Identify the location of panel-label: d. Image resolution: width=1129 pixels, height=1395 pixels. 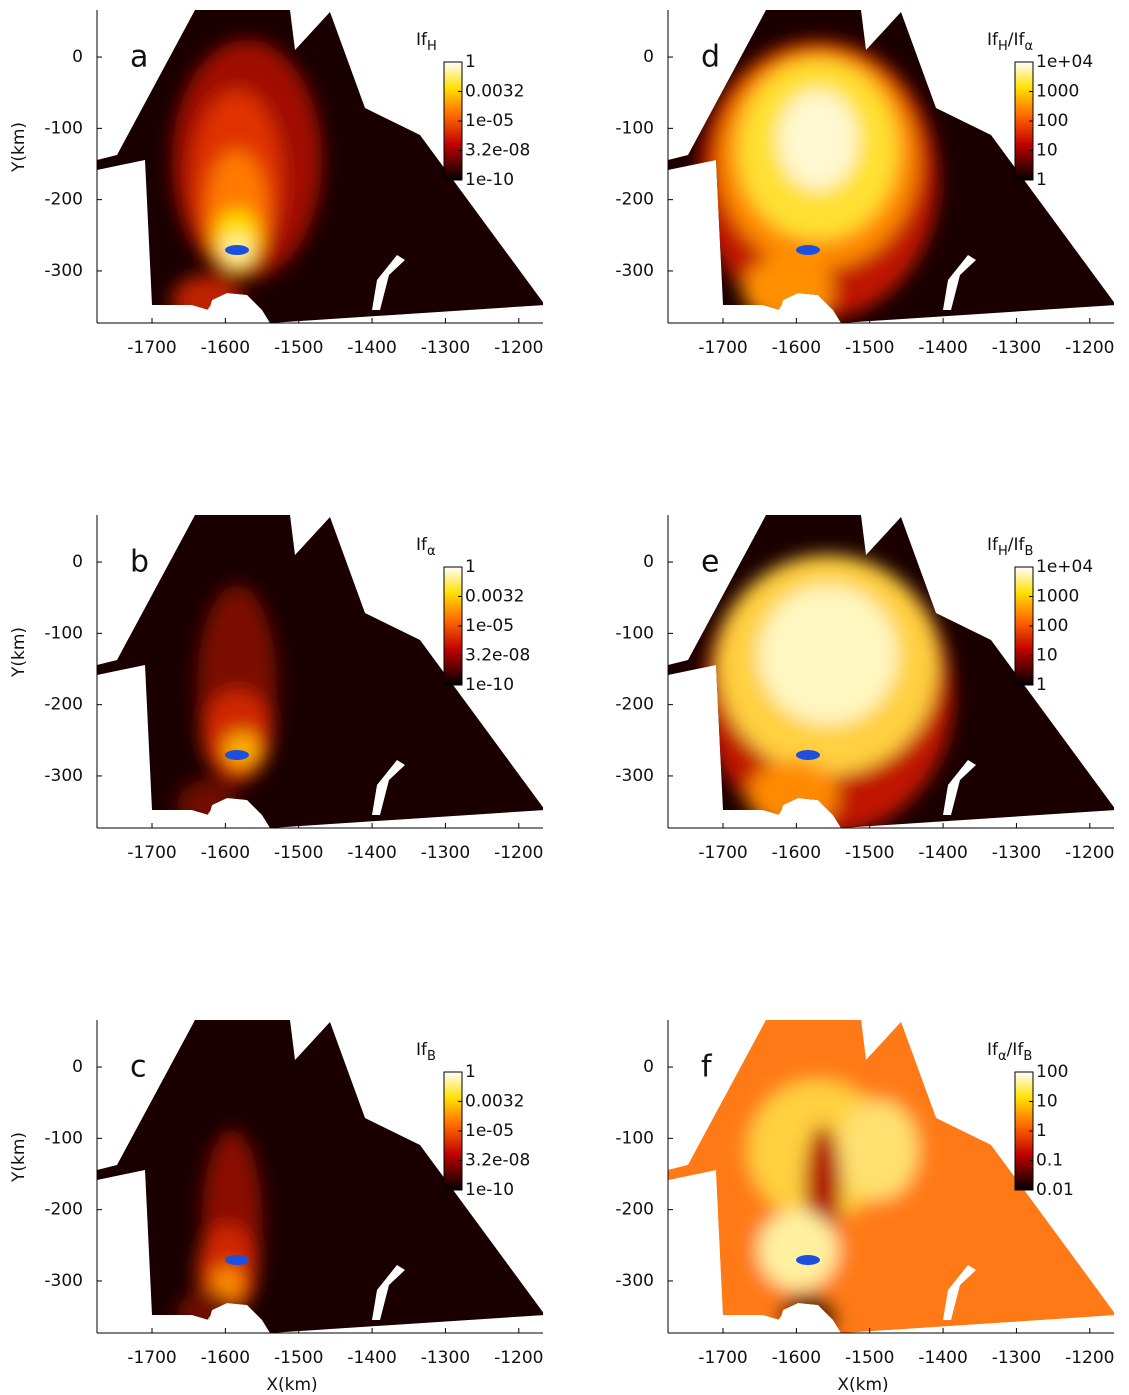
(710, 57).